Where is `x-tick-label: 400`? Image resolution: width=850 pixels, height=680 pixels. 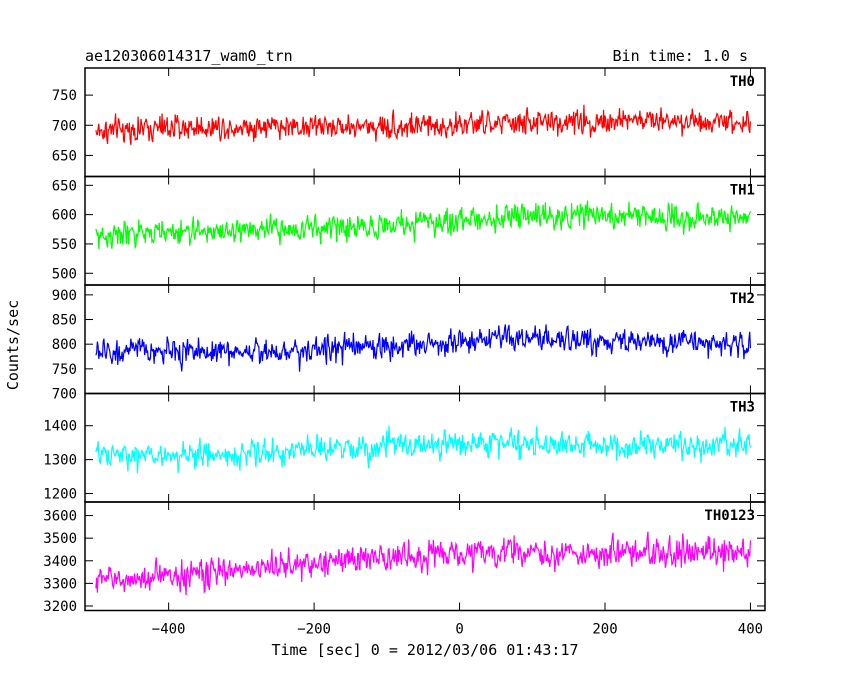 x-tick-label: 400 is located at coordinates (750, 630).